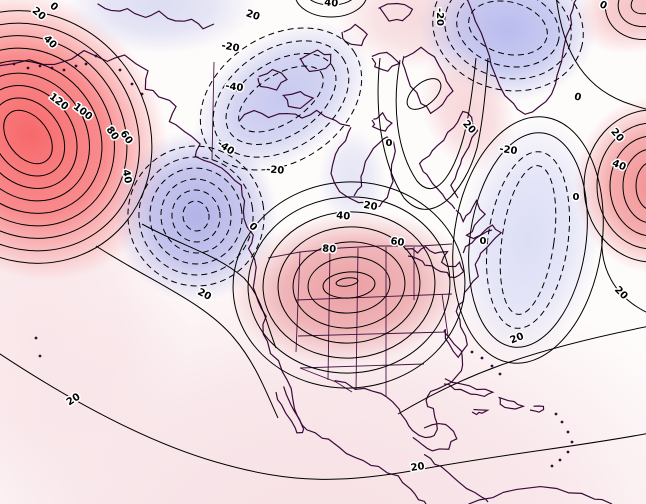 The image size is (646, 504). I want to click on coast-puerto-rico, so click(537, 409).